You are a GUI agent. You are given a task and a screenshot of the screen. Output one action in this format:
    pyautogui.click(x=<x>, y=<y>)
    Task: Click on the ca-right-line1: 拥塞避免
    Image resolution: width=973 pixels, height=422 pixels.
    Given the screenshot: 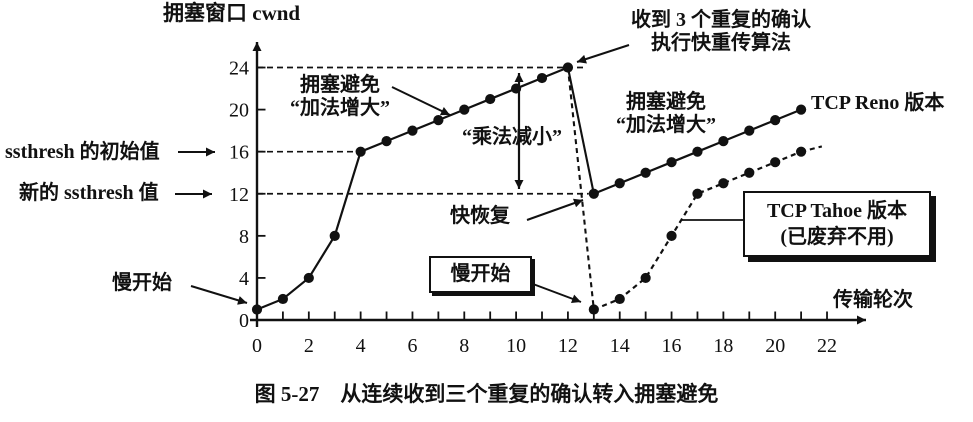 What is the action you would take?
    pyautogui.click(x=666, y=102)
    